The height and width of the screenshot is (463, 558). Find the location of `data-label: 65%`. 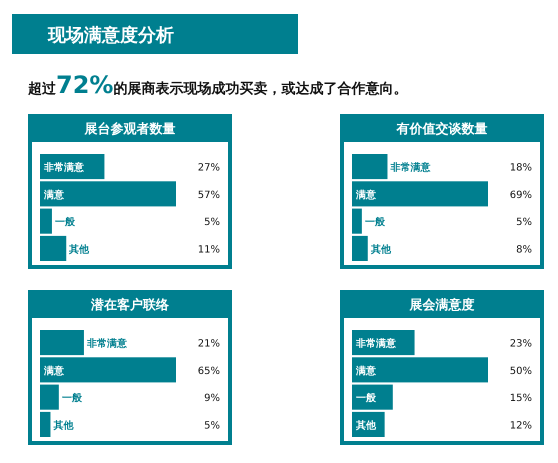

data-label: 65% is located at coordinates (209, 371).